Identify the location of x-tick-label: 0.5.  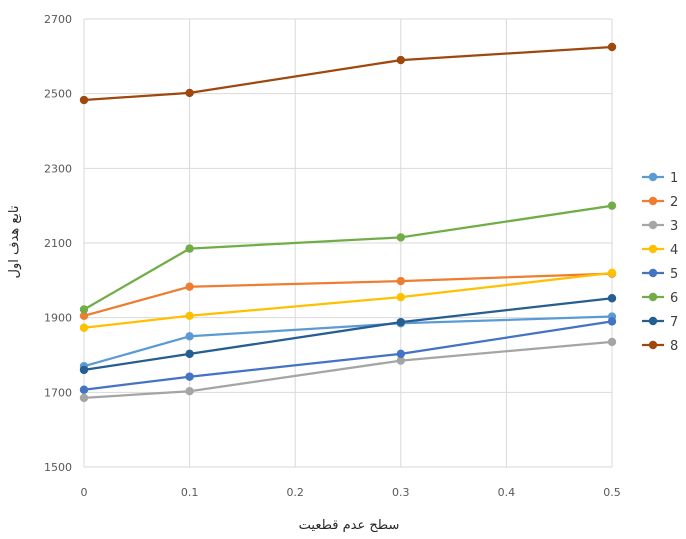
(612, 492).